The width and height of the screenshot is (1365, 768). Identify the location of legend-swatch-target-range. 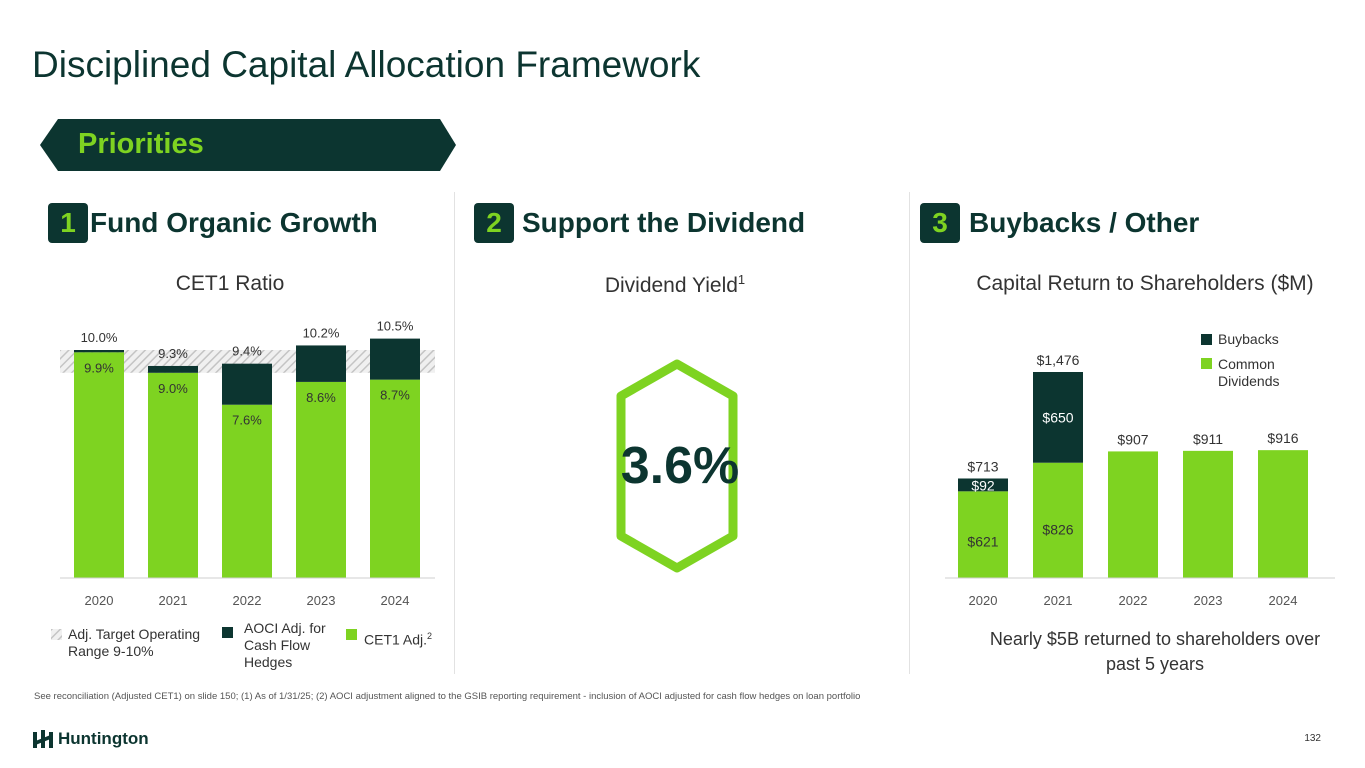
(56, 633).